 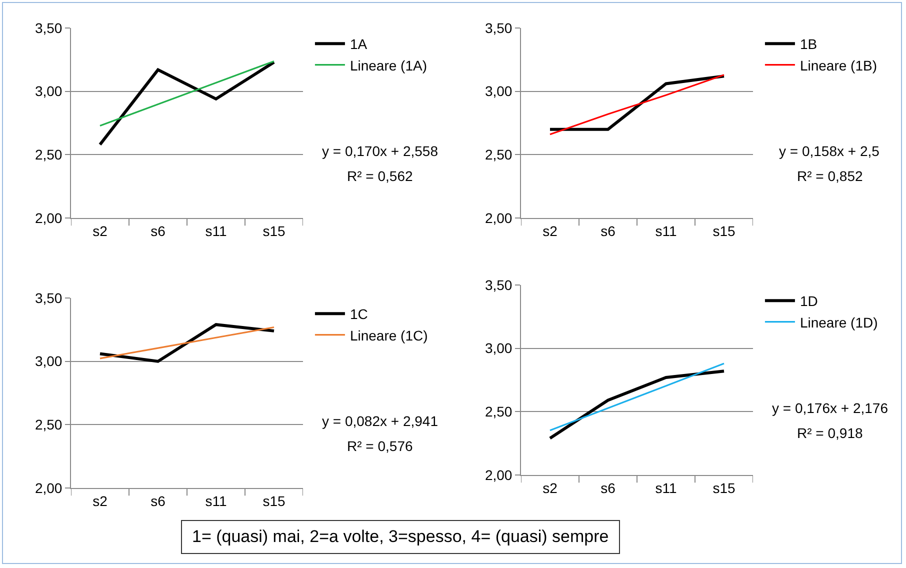 What do you see at coordinates (380, 421) in the screenshot?
I see `text: y = 0,082x + 2,941` at bounding box center [380, 421].